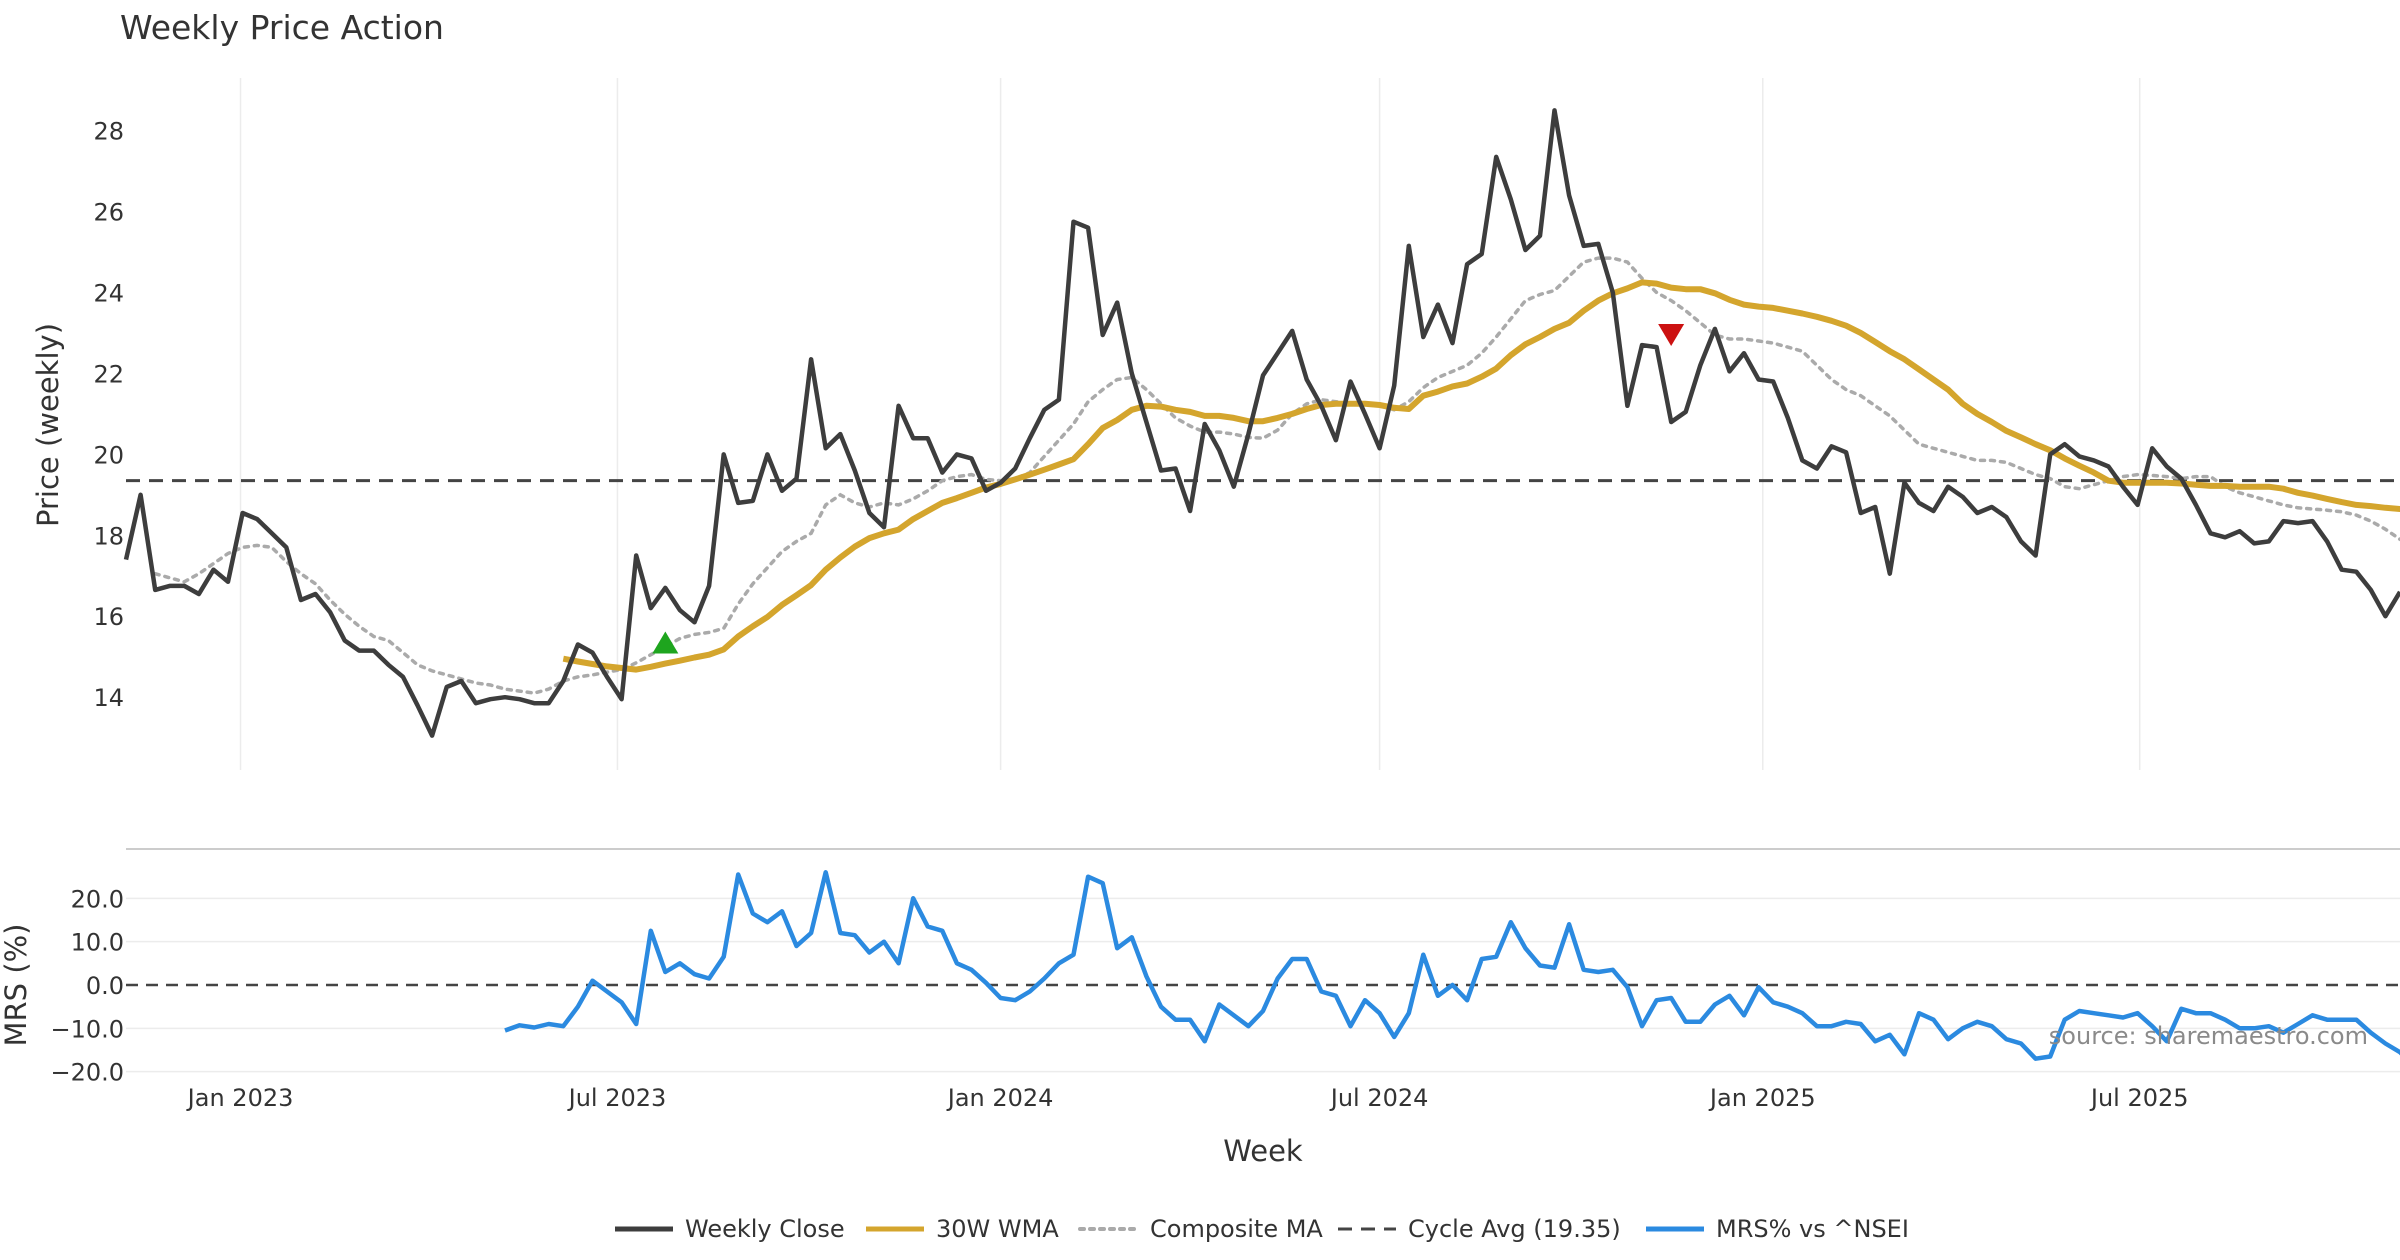 Image resolution: width=2400 pixels, height=1260 pixels. Describe the element at coordinates (108, 698) in the screenshot. I see `price-tick-label: 14` at that location.